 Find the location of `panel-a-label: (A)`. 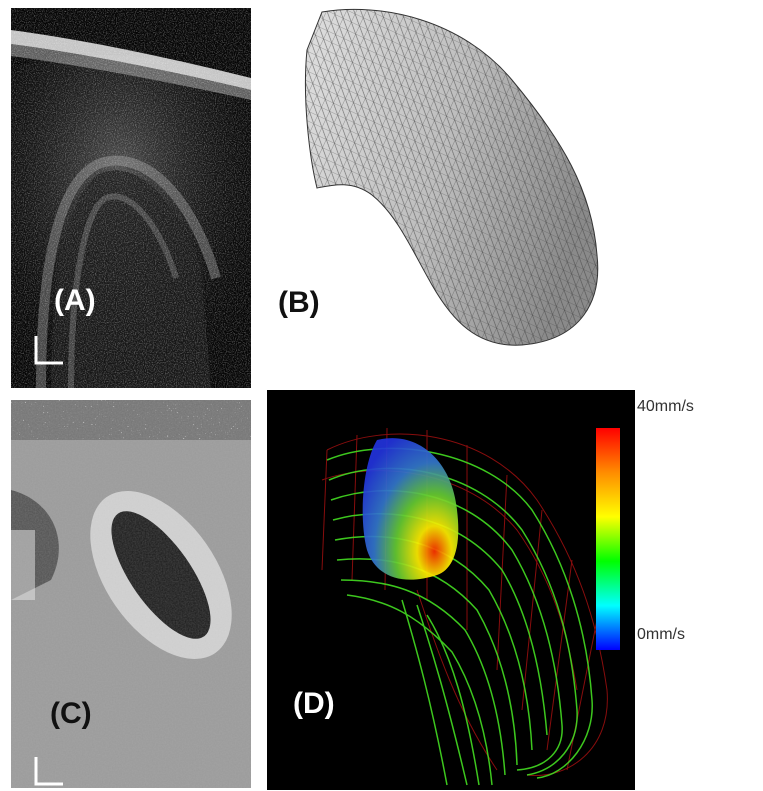

panel-a-label: (A) is located at coordinates (75, 300).